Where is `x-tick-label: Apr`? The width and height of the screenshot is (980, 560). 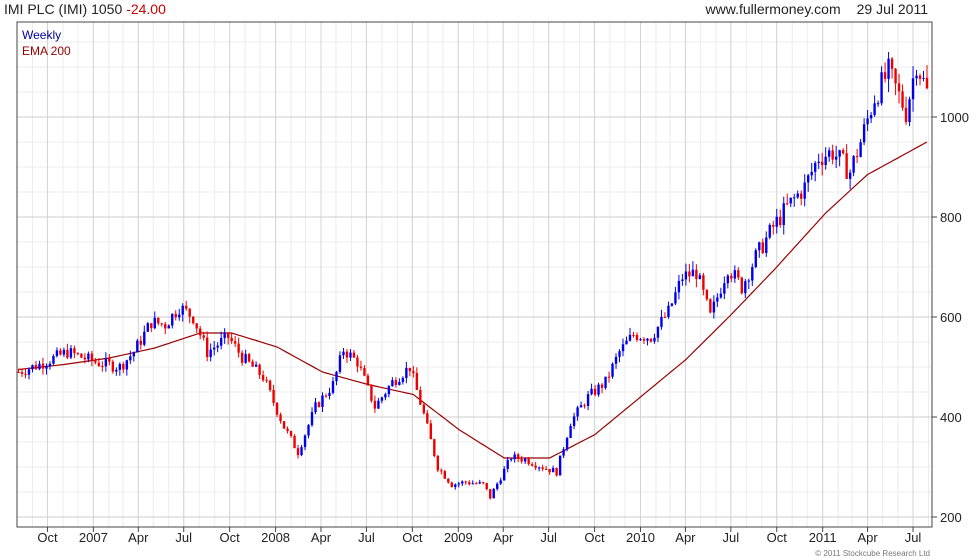 x-tick-label: Apr is located at coordinates (685, 537).